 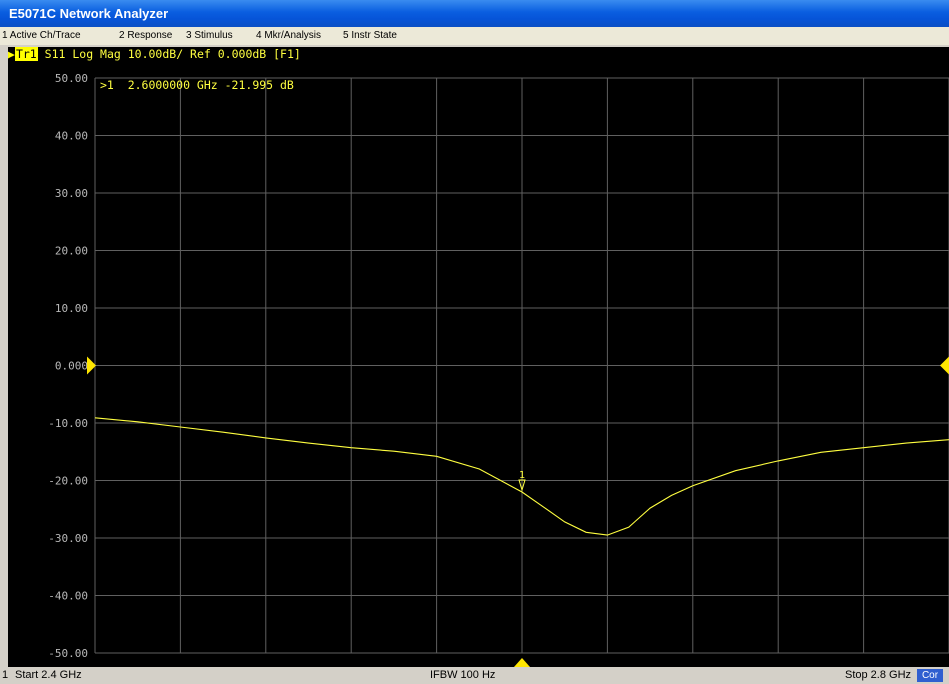 What do you see at coordinates (522, 662) in the screenshot?
I see `stimulus-pointer-icon` at bounding box center [522, 662].